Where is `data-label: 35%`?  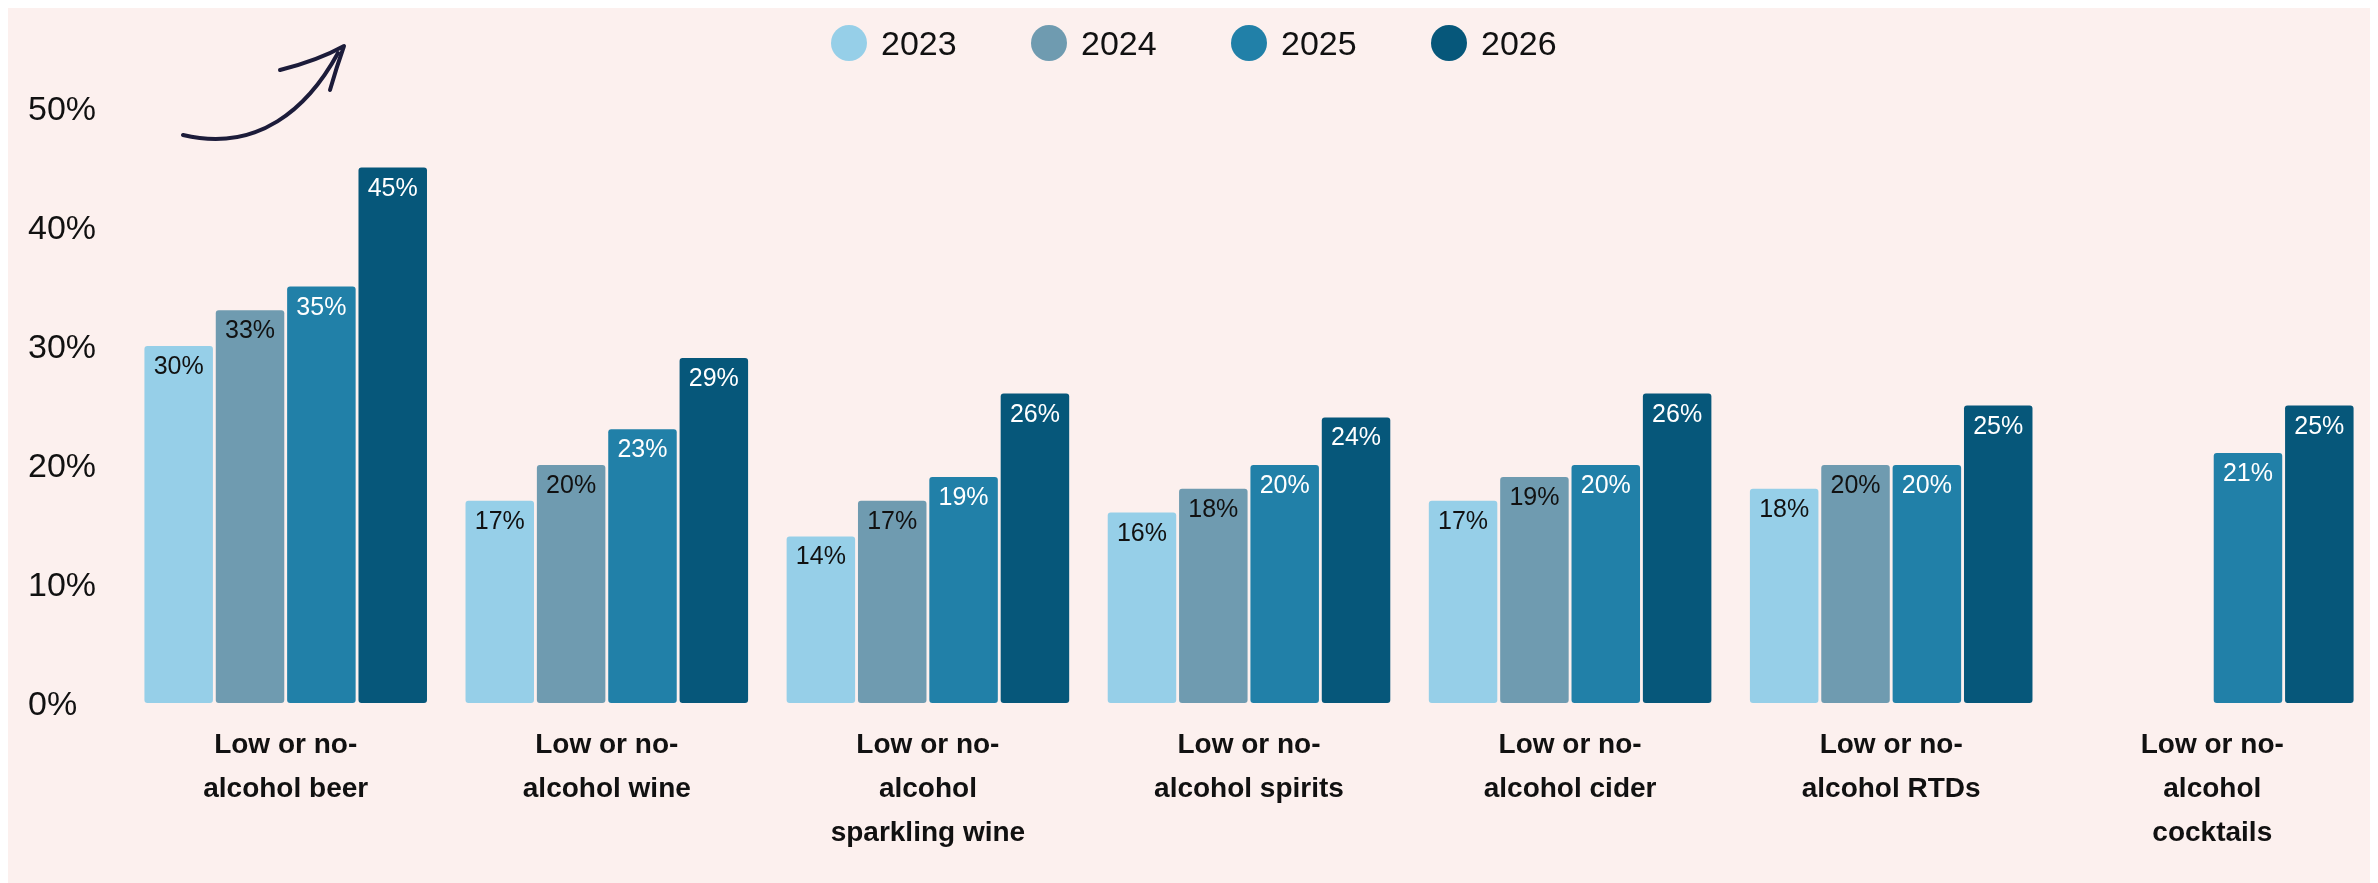 data-label: 35% is located at coordinates (321, 305).